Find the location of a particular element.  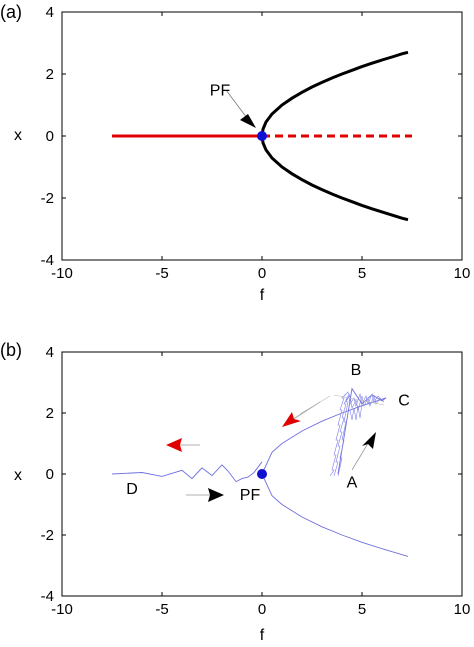

black-arrow-up-head-b is located at coordinates (369, 440).